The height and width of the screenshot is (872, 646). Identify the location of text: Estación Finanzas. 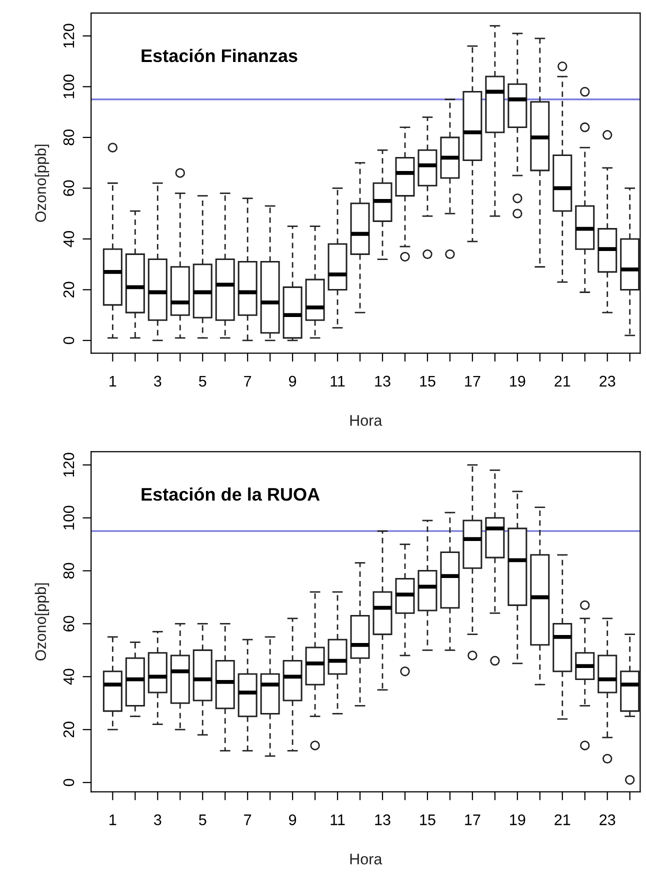
(220, 55).